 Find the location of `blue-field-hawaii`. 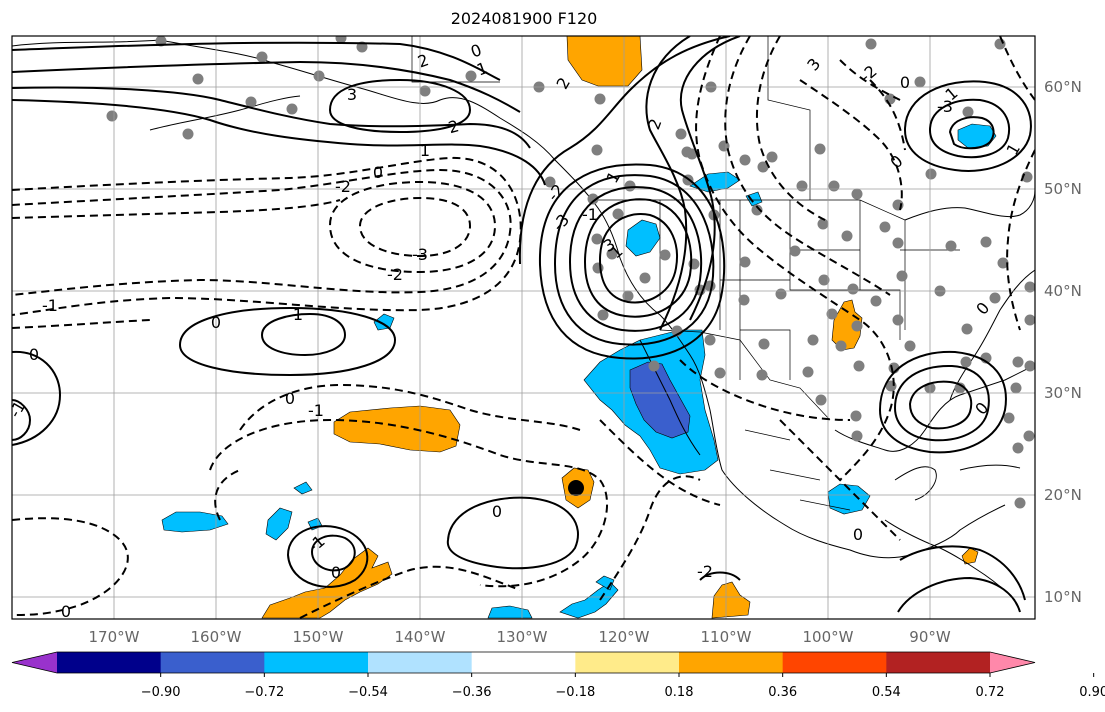

blue-field-hawaii is located at coordinates (279, 524).